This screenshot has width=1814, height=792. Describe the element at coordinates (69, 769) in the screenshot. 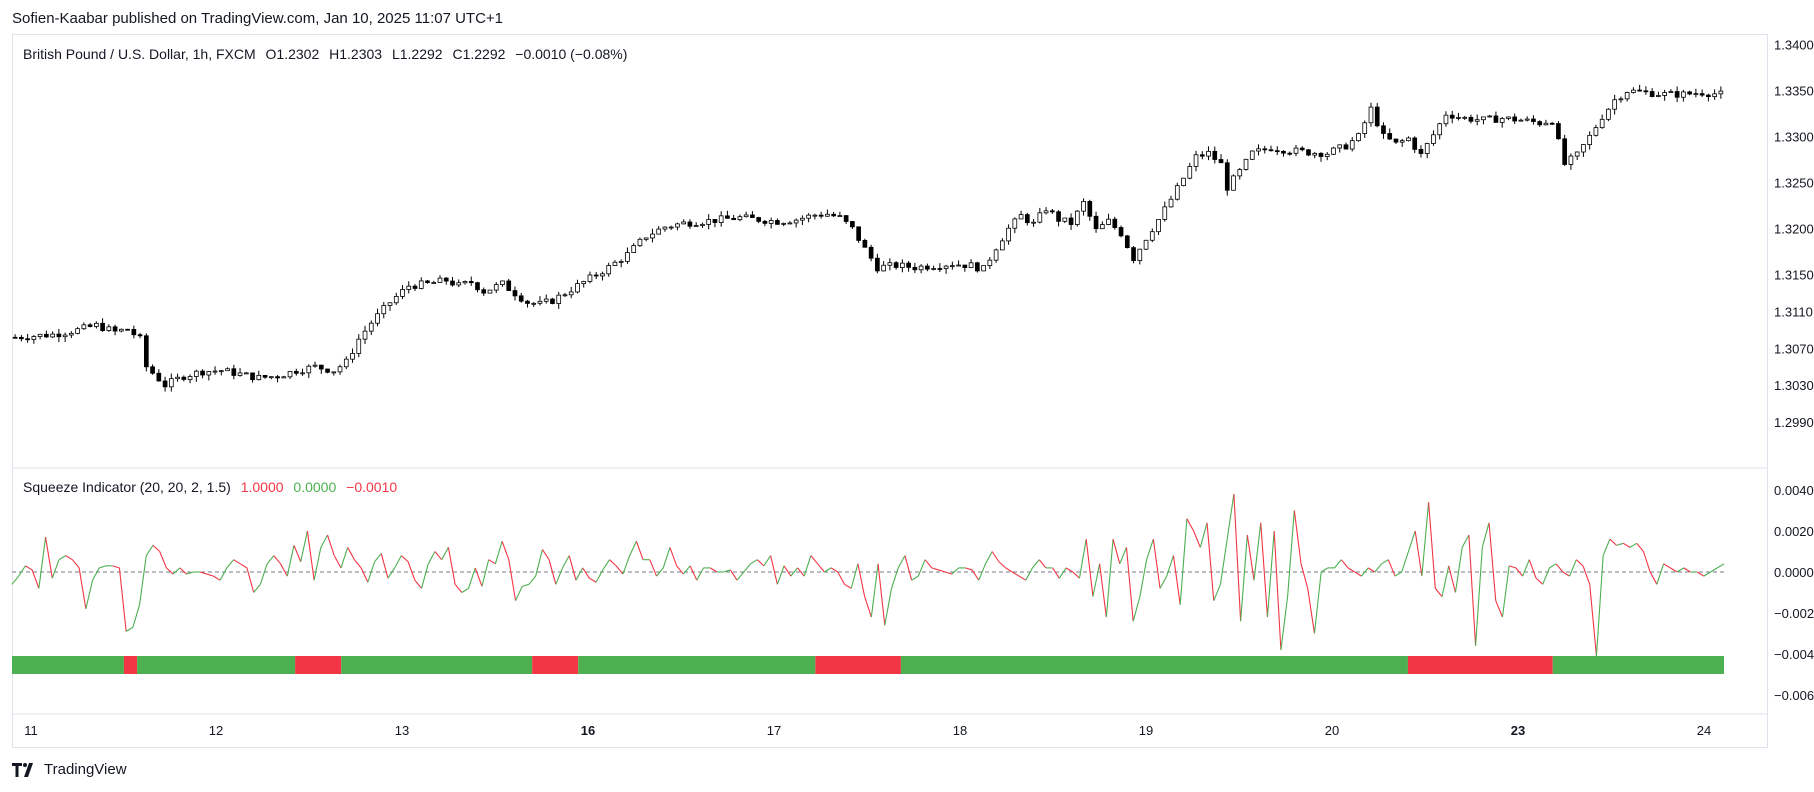

I see `footer-brand: TradingView` at that location.